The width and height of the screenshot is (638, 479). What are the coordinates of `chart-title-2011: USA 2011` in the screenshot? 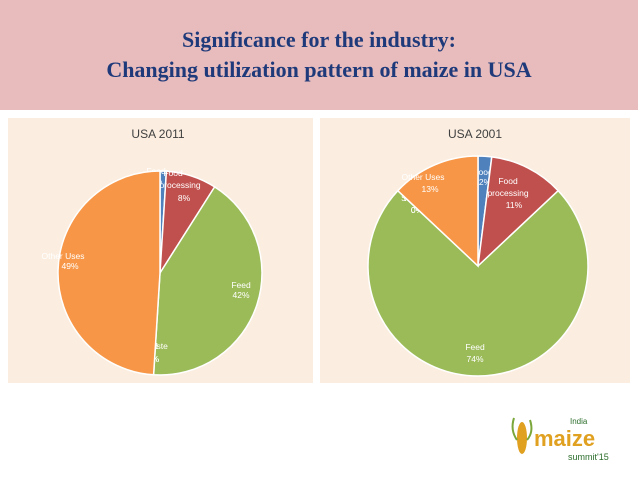 It's located at (157, 134).